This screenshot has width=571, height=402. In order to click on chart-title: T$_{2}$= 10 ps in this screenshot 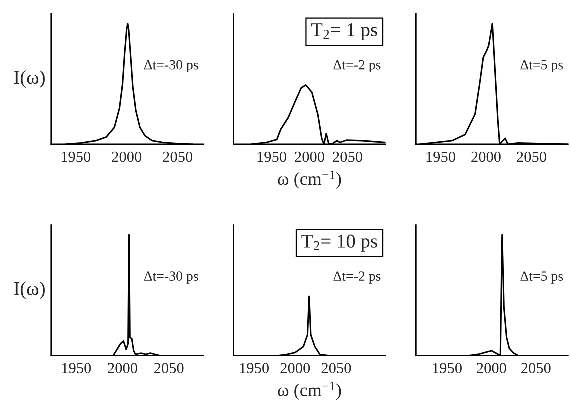, I will do `click(340, 243)`.